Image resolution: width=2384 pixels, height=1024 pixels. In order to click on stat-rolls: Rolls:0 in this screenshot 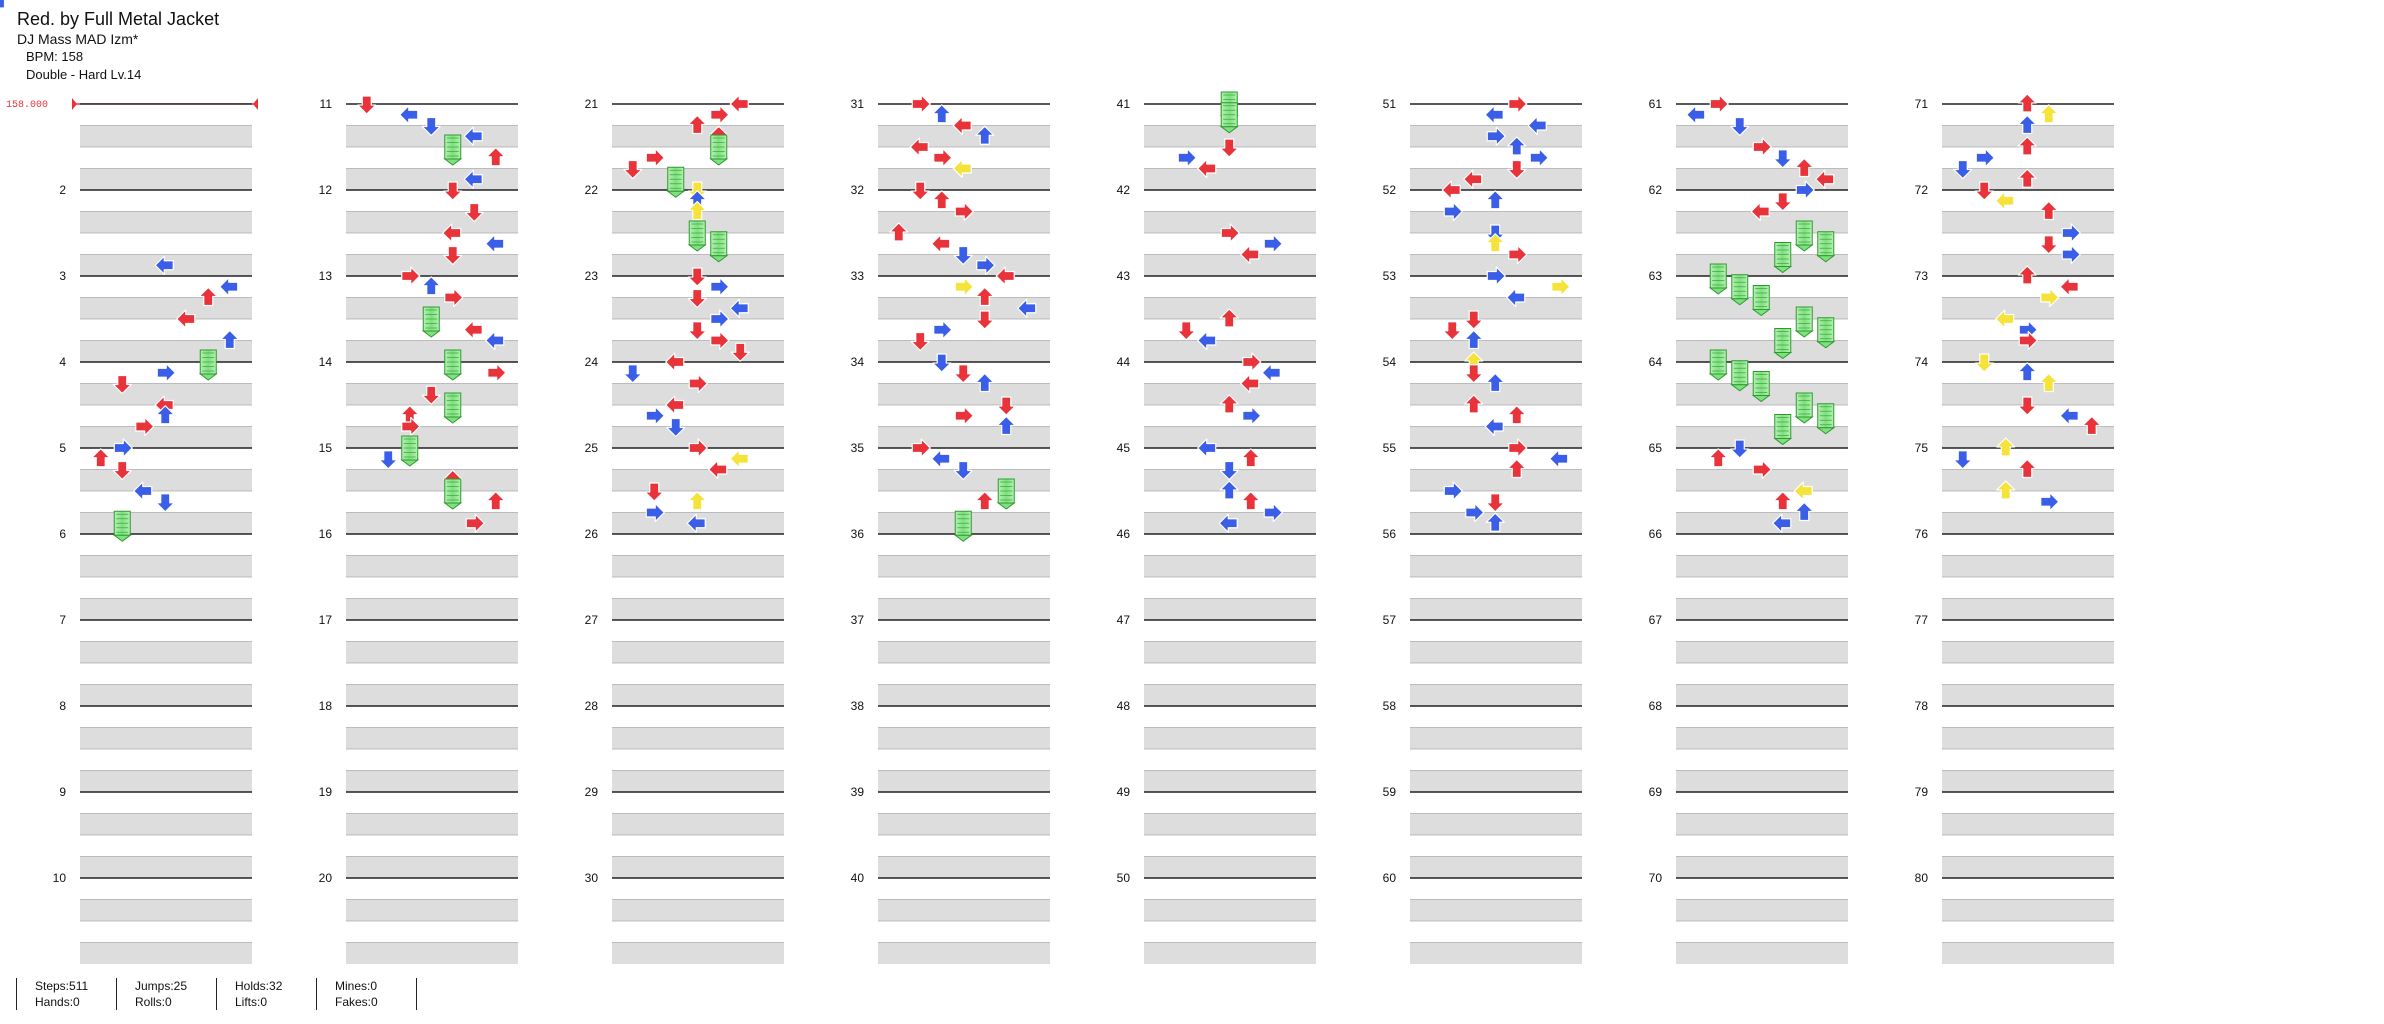, I will do `click(153, 1002)`.